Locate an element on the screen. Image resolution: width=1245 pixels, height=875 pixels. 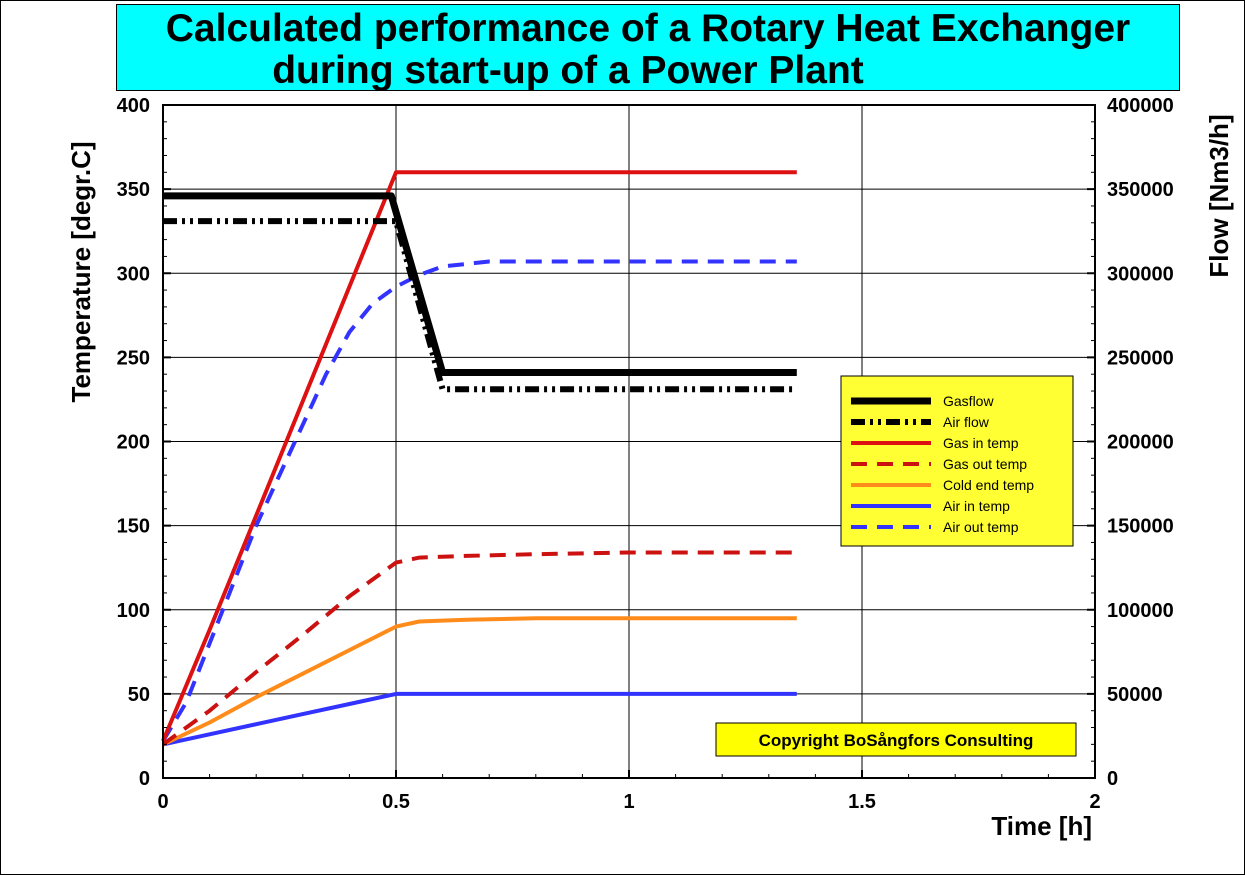
y2-tick-label: 350000 is located at coordinates (1140, 190).